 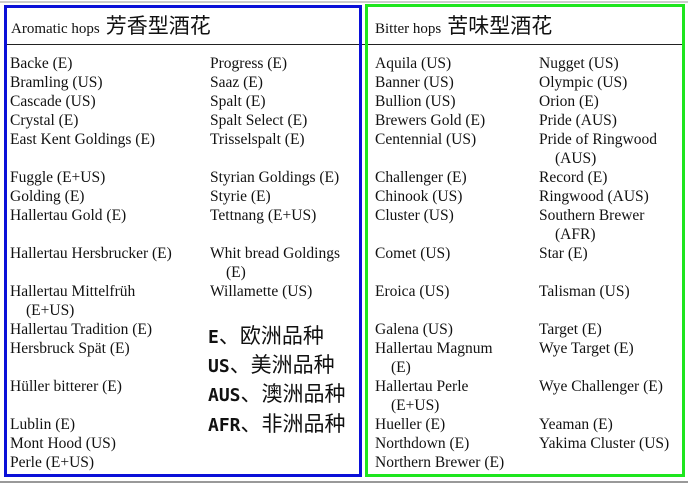 I want to click on hop-variety: Pride of Ringwood, so click(x=598, y=139).